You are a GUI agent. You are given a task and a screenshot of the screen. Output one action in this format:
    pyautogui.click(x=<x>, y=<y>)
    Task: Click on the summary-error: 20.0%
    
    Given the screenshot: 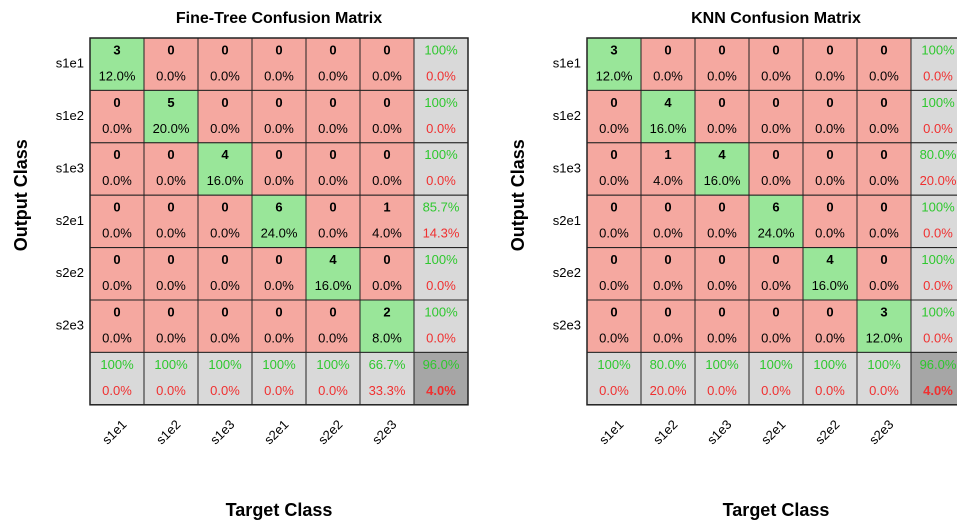 What is the action you would take?
    pyautogui.click(x=668, y=390)
    